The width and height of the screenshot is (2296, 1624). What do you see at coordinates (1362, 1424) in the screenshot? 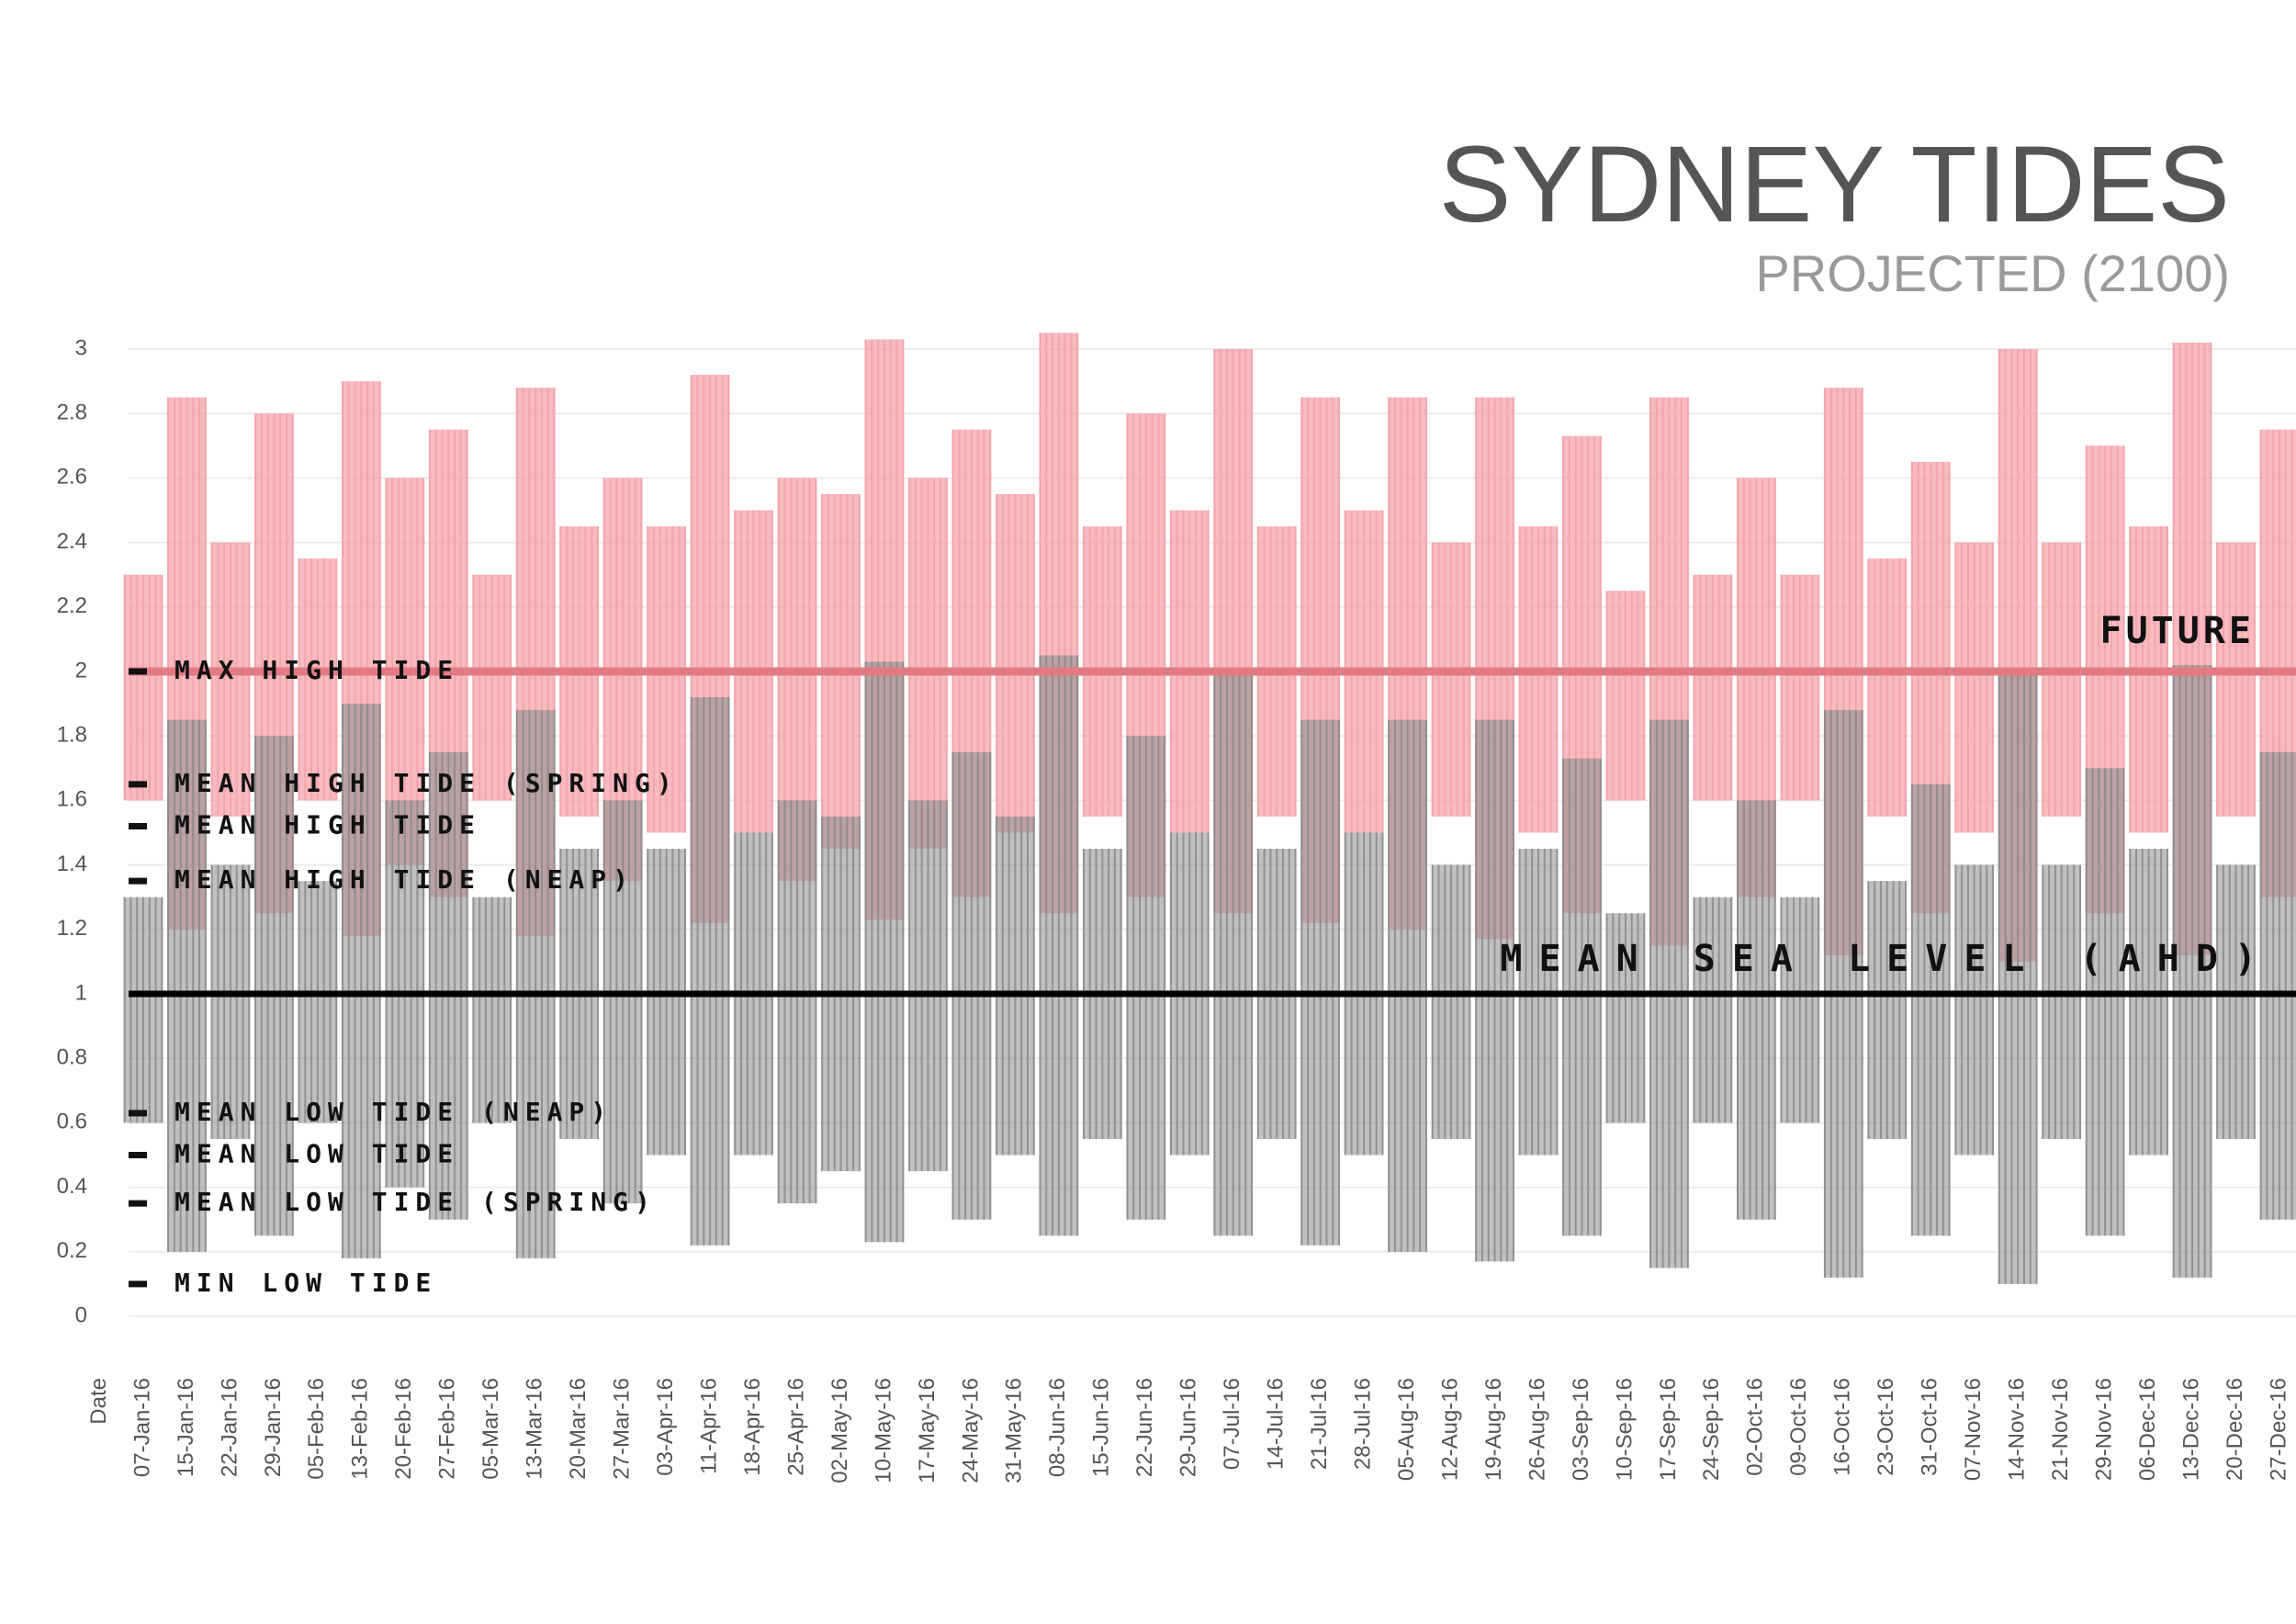
I see `x-tick-label: 28-Jul-16` at bounding box center [1362, 1424].